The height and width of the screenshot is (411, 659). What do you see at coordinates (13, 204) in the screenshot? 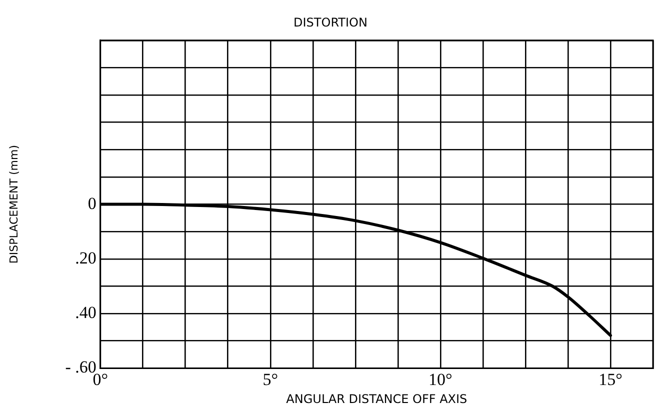
I see `y-axis-title: DISPLACEMENT (mm)` at bounding box center [13, 204].